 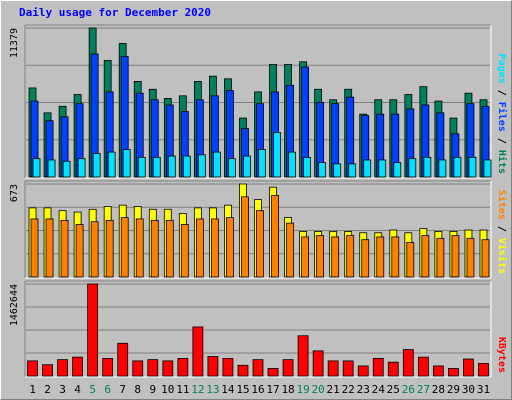 I want to click on legend-files: Files, so click(x=502, y=117).